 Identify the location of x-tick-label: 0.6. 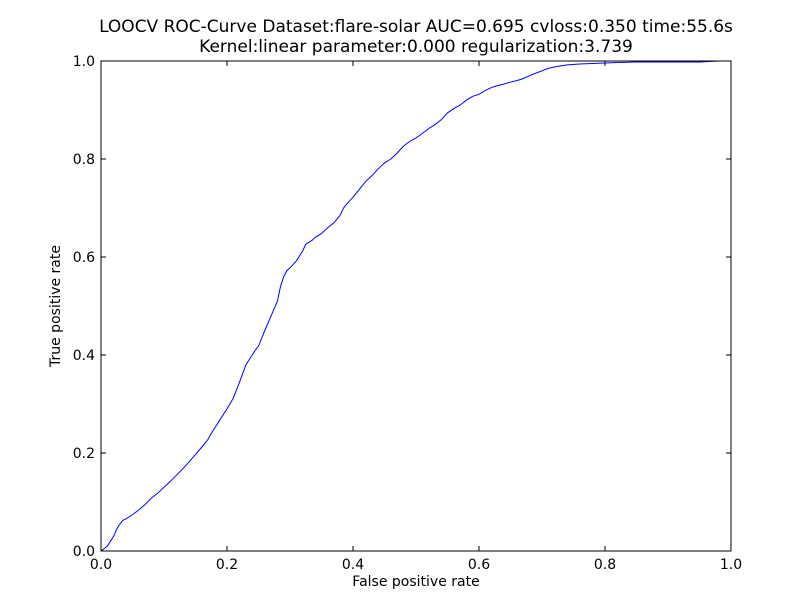
(479, 565).